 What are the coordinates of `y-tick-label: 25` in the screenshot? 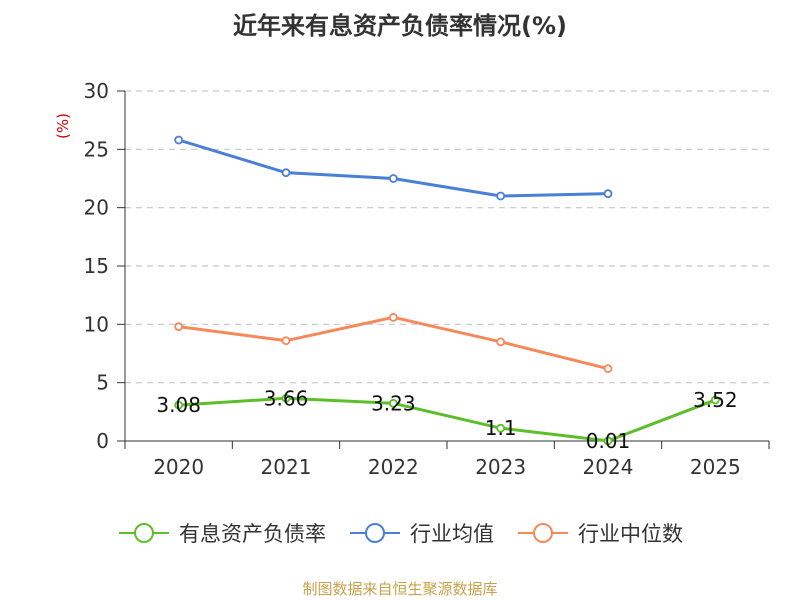 It's located at (96, 149).